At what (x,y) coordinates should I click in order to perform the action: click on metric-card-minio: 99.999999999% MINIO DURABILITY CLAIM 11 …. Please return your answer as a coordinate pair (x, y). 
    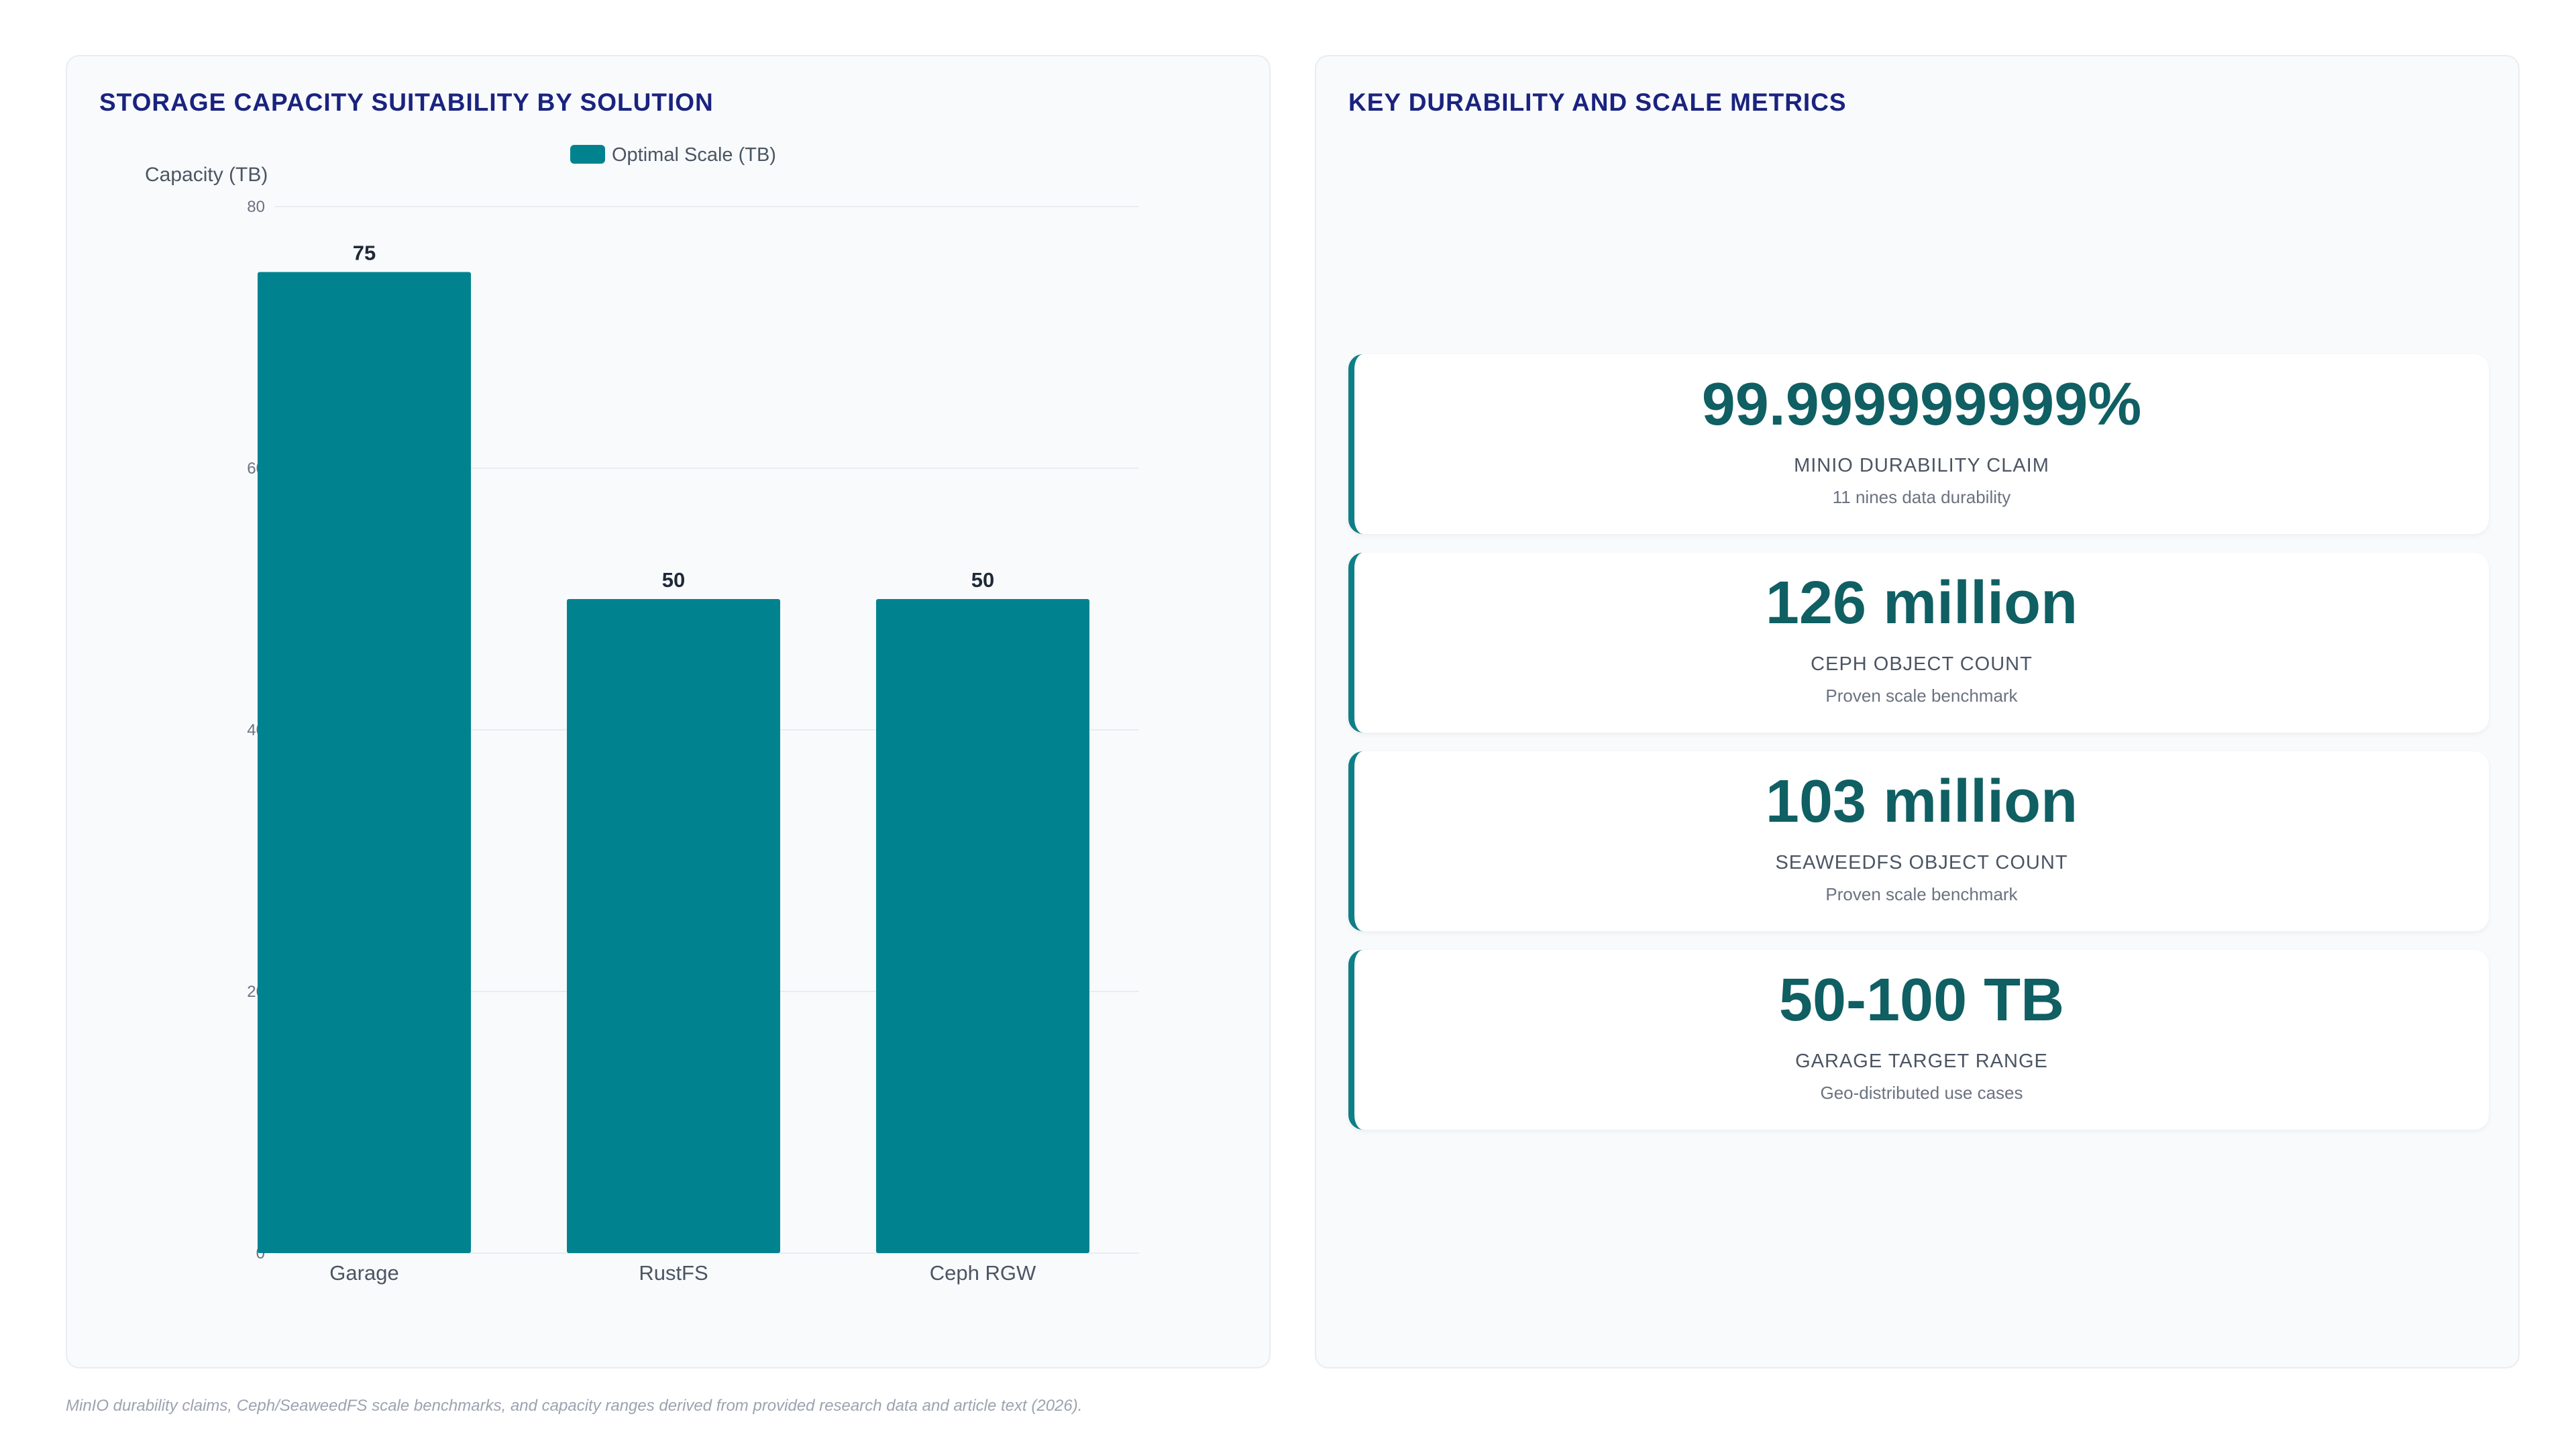
    Looking at the image, I should click on (1918, 444).